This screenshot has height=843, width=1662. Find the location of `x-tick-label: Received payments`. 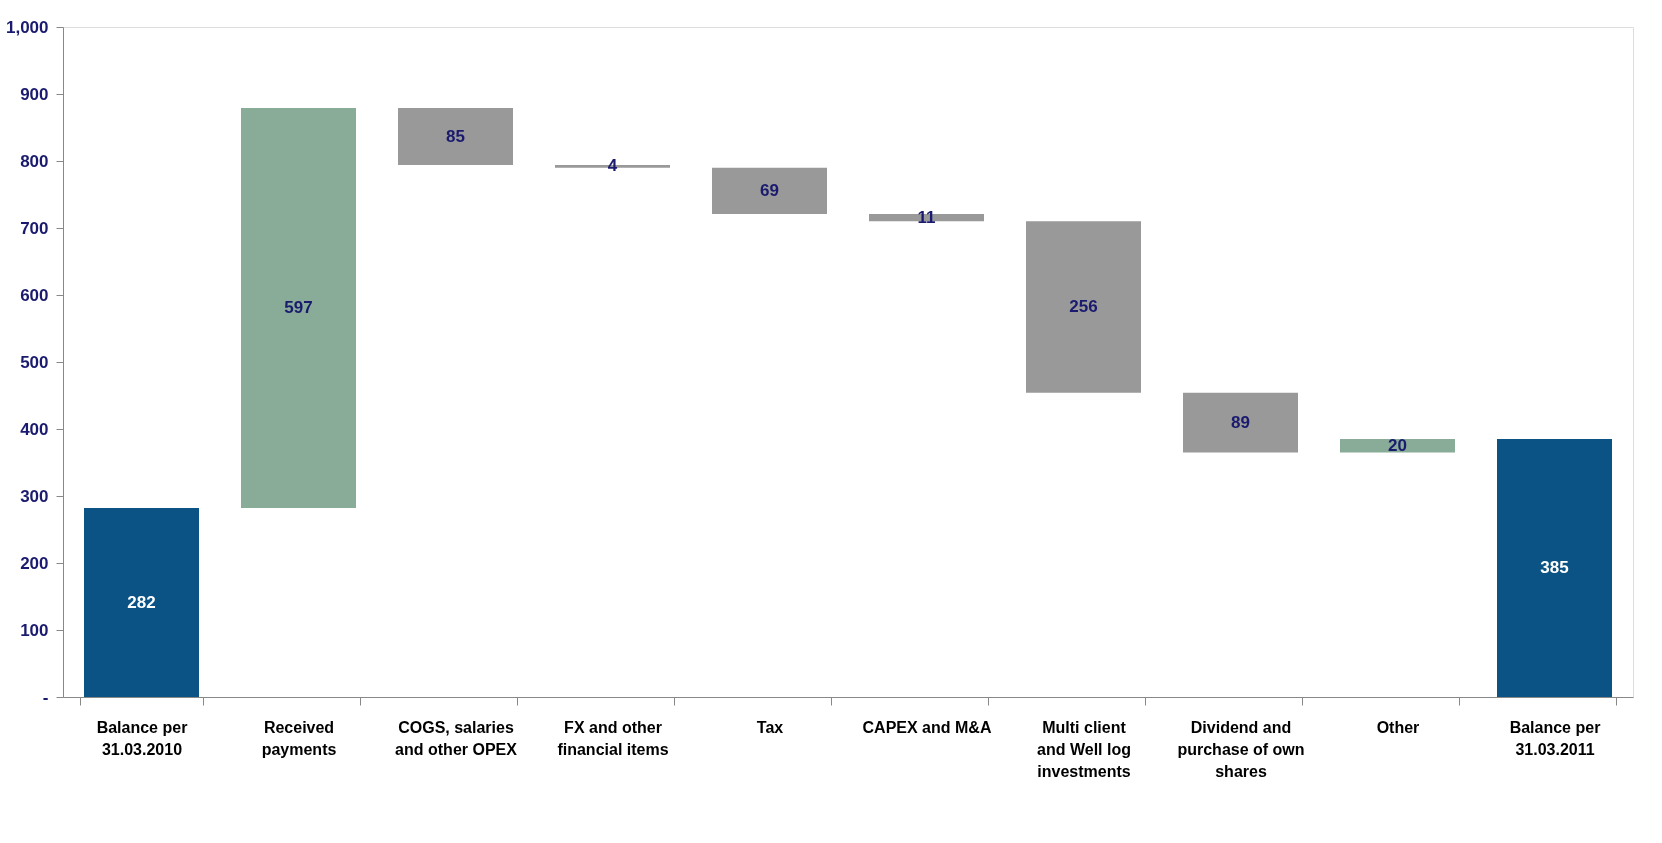

x-tick-label: Received payments is located at coordinates (299, 738).